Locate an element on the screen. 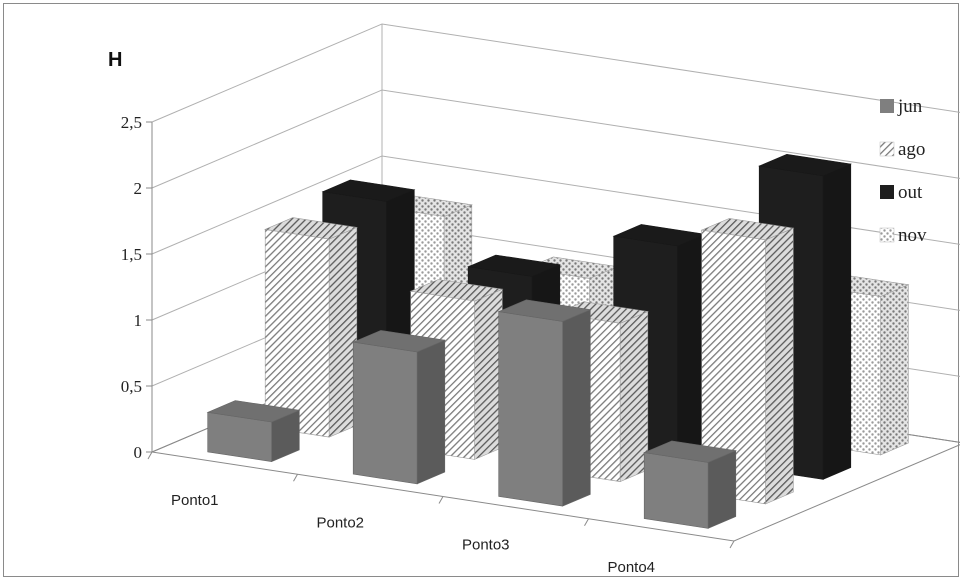 The height and width of the screenshot is (582, 964). chart-title: H is located at coordinates (115, 60).